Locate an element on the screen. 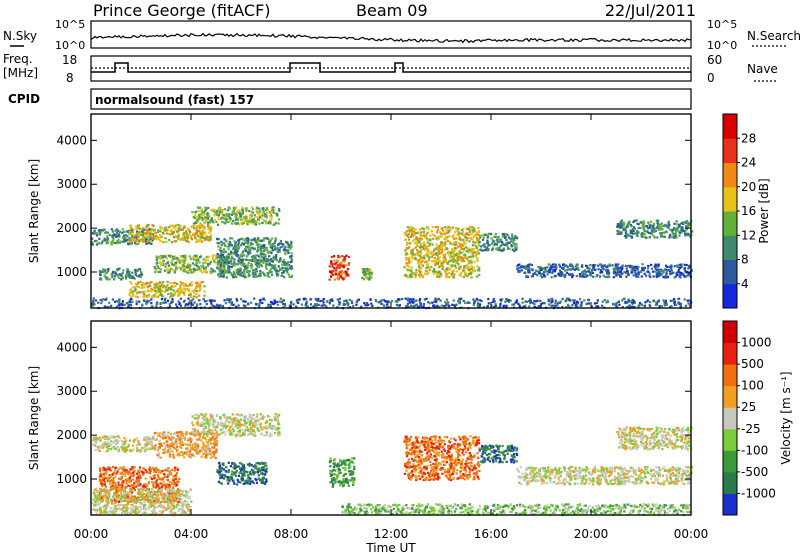 The width and height of the screenshot is (800, 554). freq-tick-bottom: 8 is located at coordinates (70, 78).